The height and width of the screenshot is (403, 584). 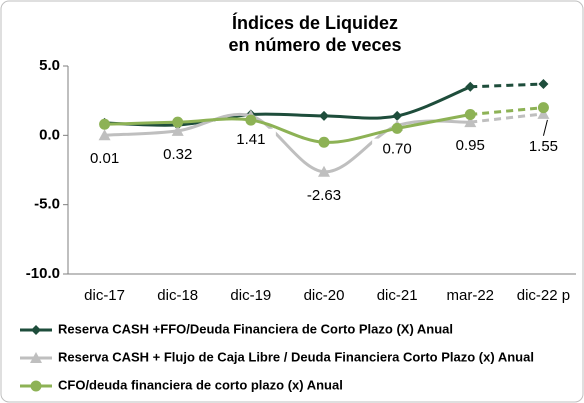 I want to click on data-label: -2.63, so click(x=324, y=195).